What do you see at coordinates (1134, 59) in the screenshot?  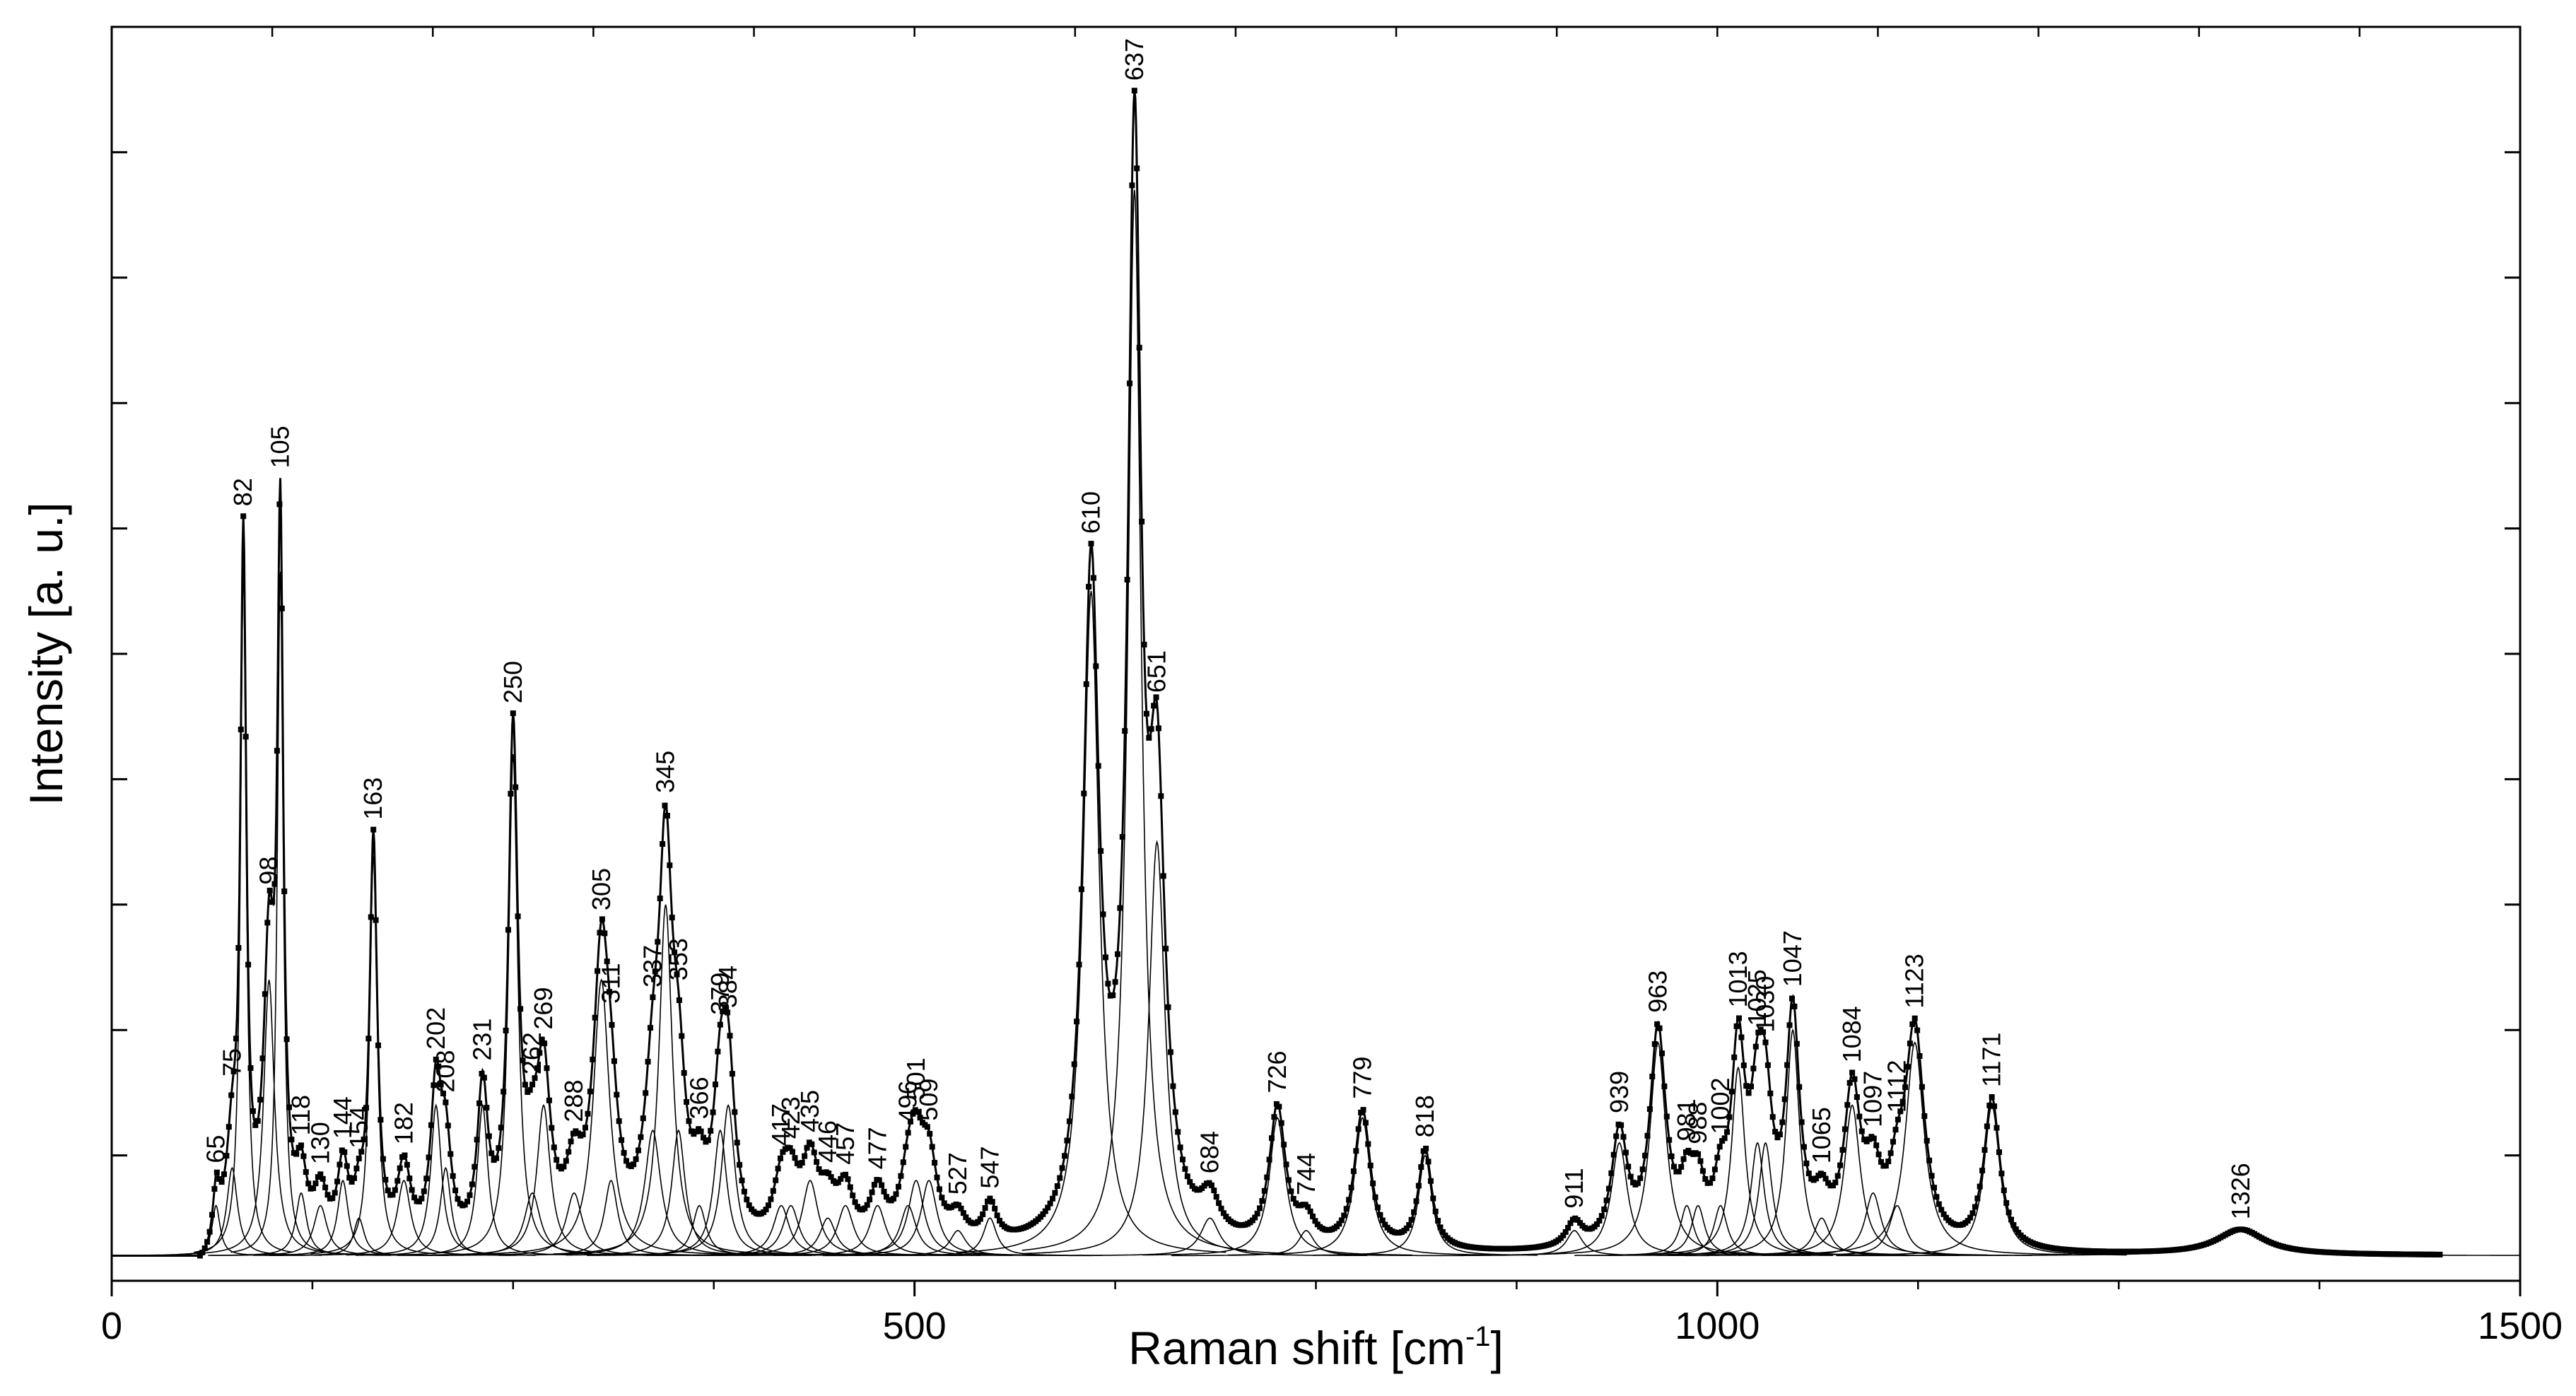 I see `peak-label-637: 637` at bounding box center [1134, 59].